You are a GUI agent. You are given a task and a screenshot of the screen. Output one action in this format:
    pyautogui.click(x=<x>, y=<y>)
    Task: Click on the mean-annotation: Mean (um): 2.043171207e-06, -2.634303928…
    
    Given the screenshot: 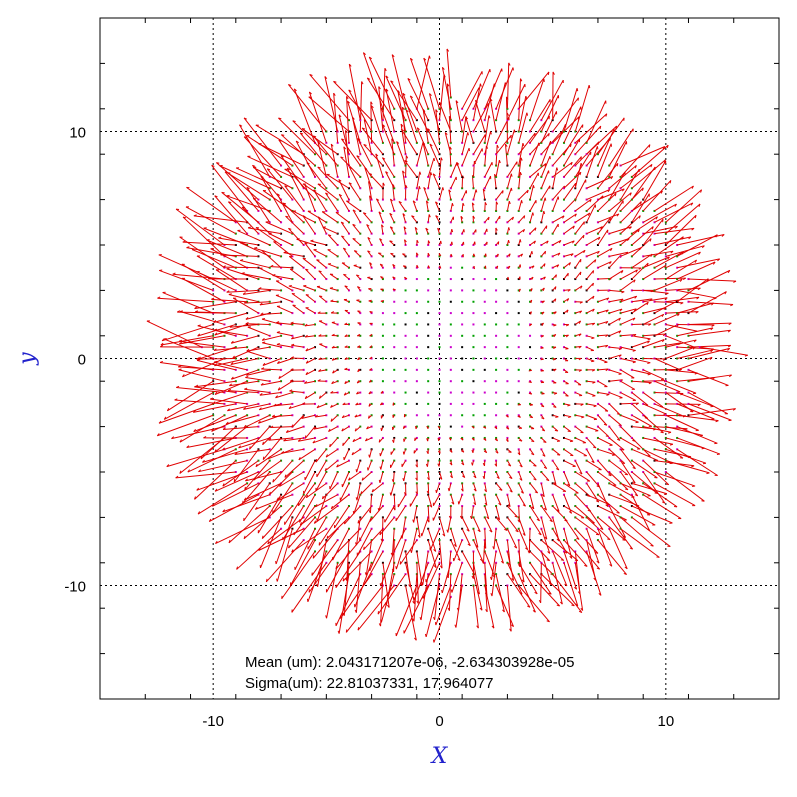 What is the action you would take?
    pyautogui.click(x=409, y=662)
    